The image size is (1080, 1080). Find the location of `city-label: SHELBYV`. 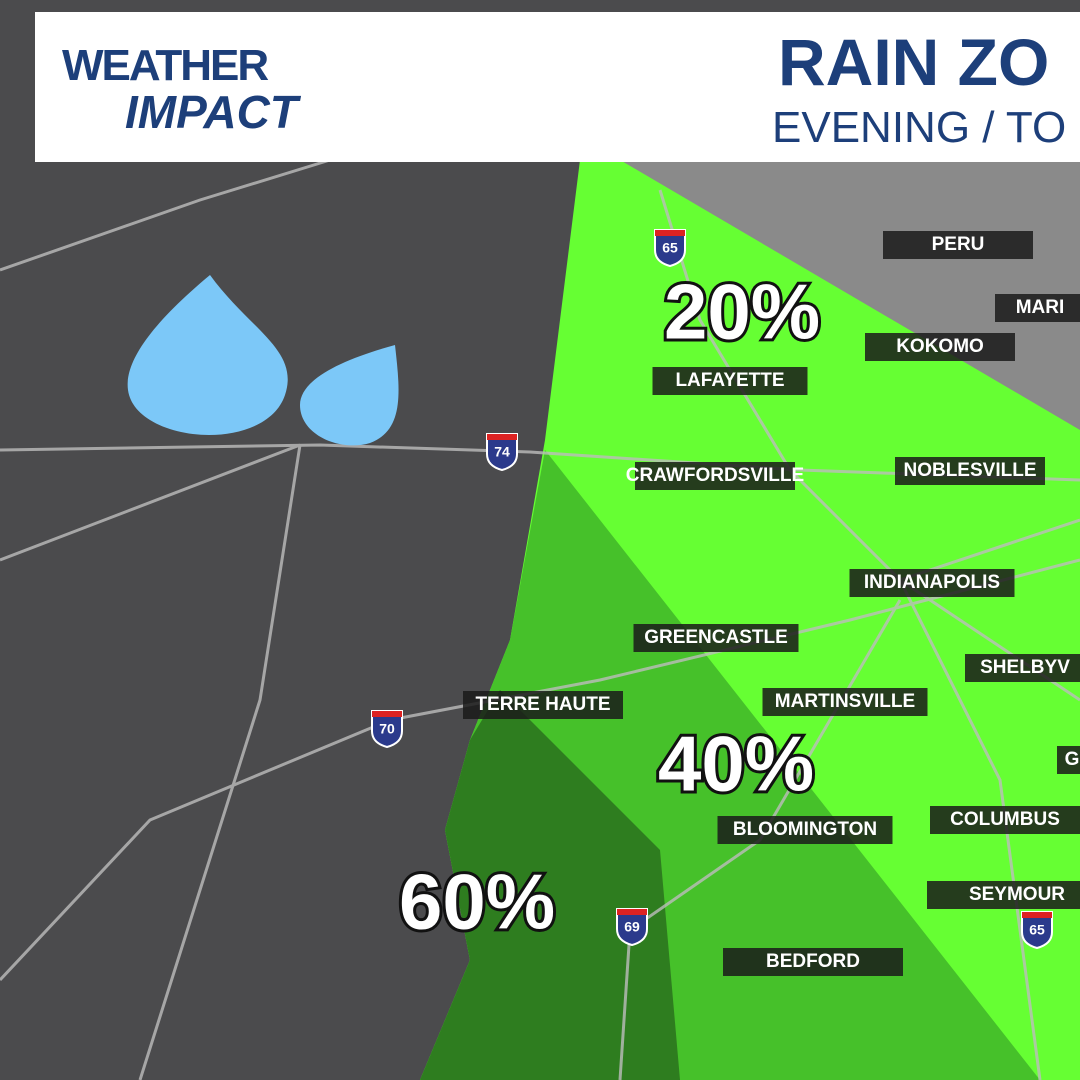

city-label: SHELBYV is located at coordinates (1022, 668).